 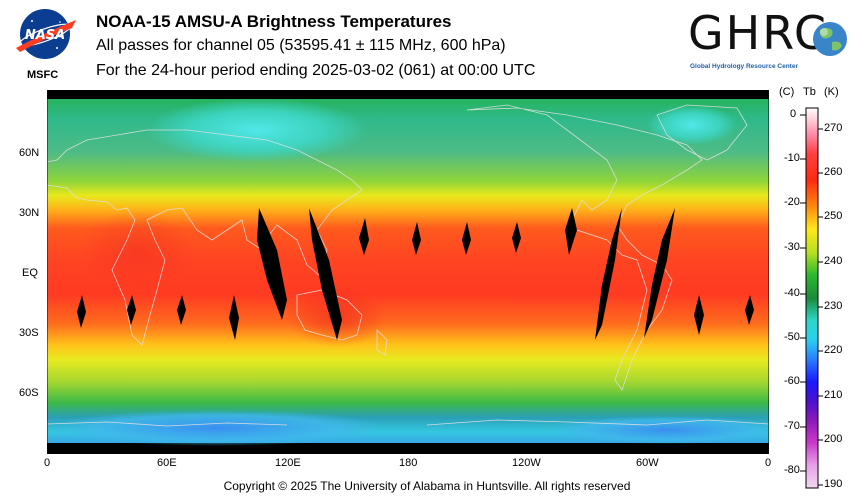 I want to click on lon-label-60w: 60W, so click(x=647, y=463).